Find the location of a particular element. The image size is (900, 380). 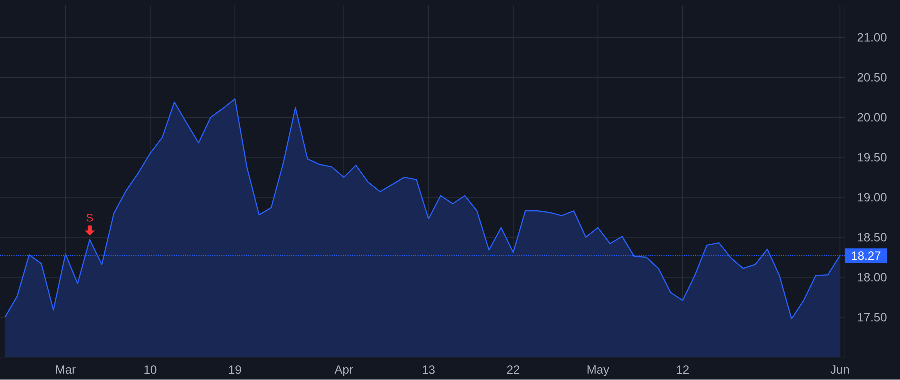

y-tick-label: 19.00 is located at coordinates (872, 197).